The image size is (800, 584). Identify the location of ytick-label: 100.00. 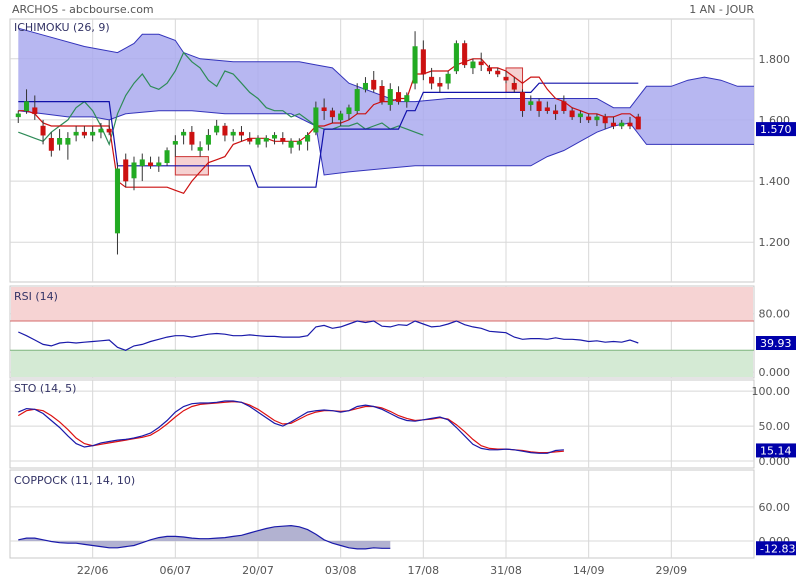
(771, 391).